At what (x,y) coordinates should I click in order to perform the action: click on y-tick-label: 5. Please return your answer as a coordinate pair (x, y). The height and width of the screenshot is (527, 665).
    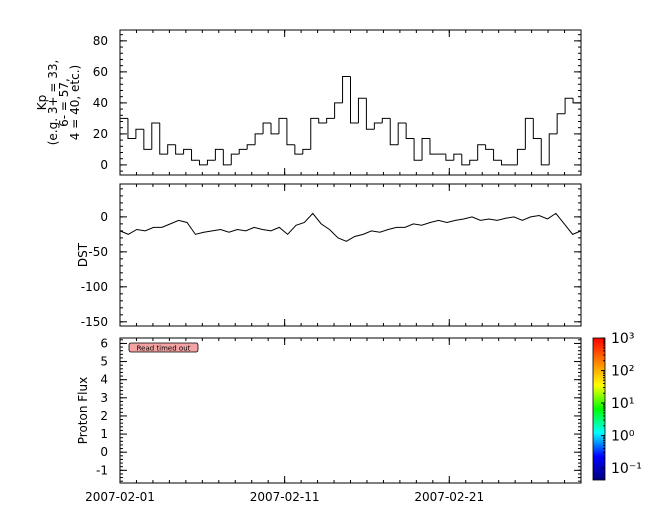
    Looking at the image, I should click on (104, 362).